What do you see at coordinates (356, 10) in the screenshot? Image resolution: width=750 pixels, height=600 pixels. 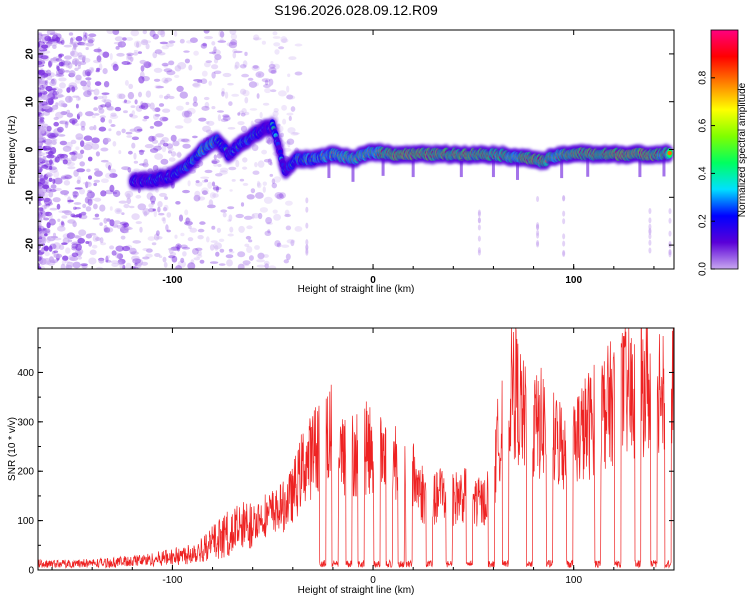 I see `figure-title: S196.2026.028.09.12.R09` at bounding box center [356, 10].